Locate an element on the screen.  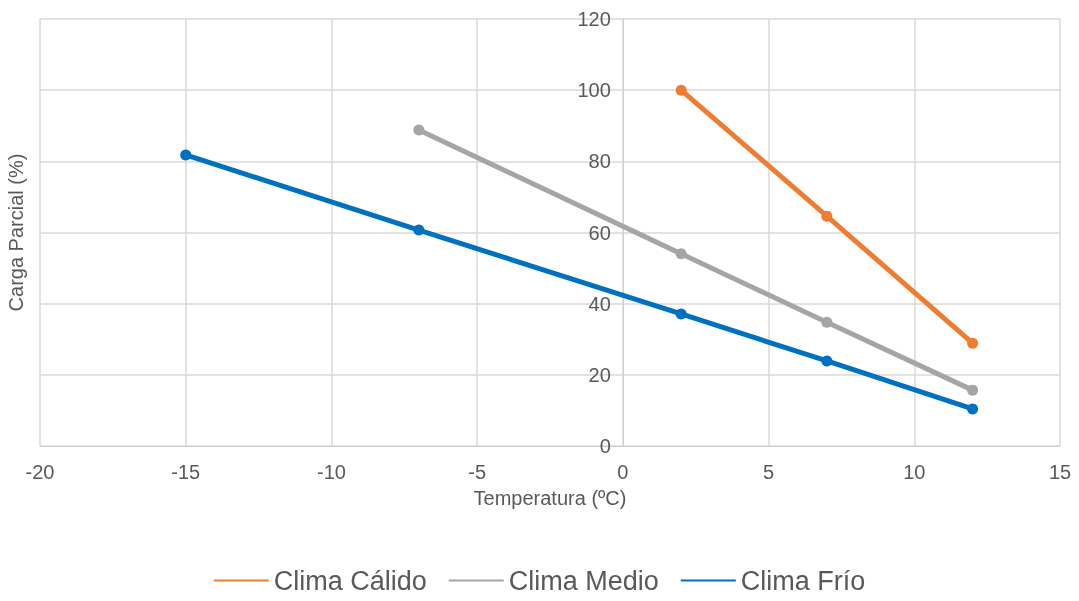
x-tick-label: -20 is located at coordinates (40, 472).